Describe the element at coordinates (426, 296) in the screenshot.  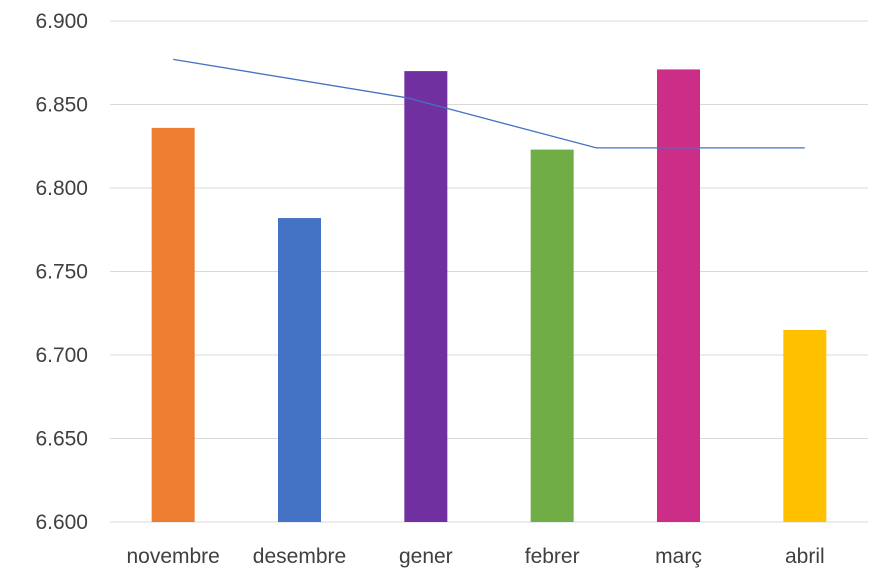
I see `bar-gener` at that location.